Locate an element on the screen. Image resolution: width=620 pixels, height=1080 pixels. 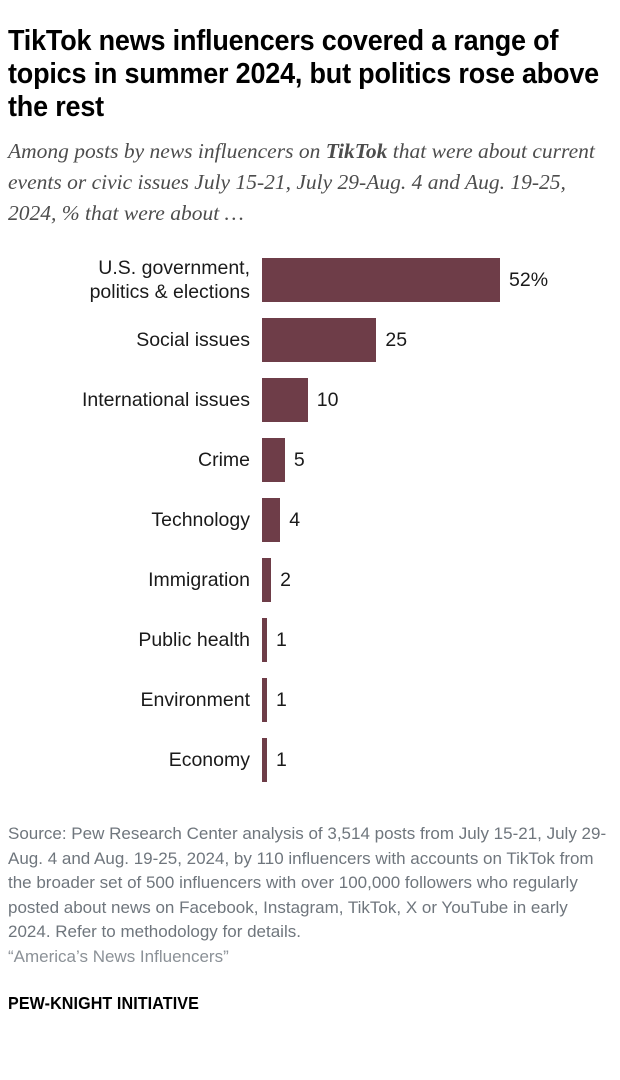
chart-row: Environment 1 is located at coordinates (310, 700).